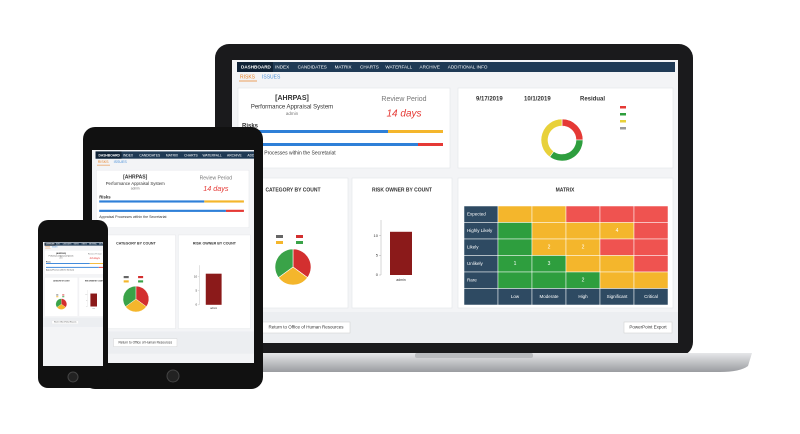 Image resolution: width=800 pixels, height=434 pixels. I want to click on end-date: 10/1/2019, so click(537, 100).